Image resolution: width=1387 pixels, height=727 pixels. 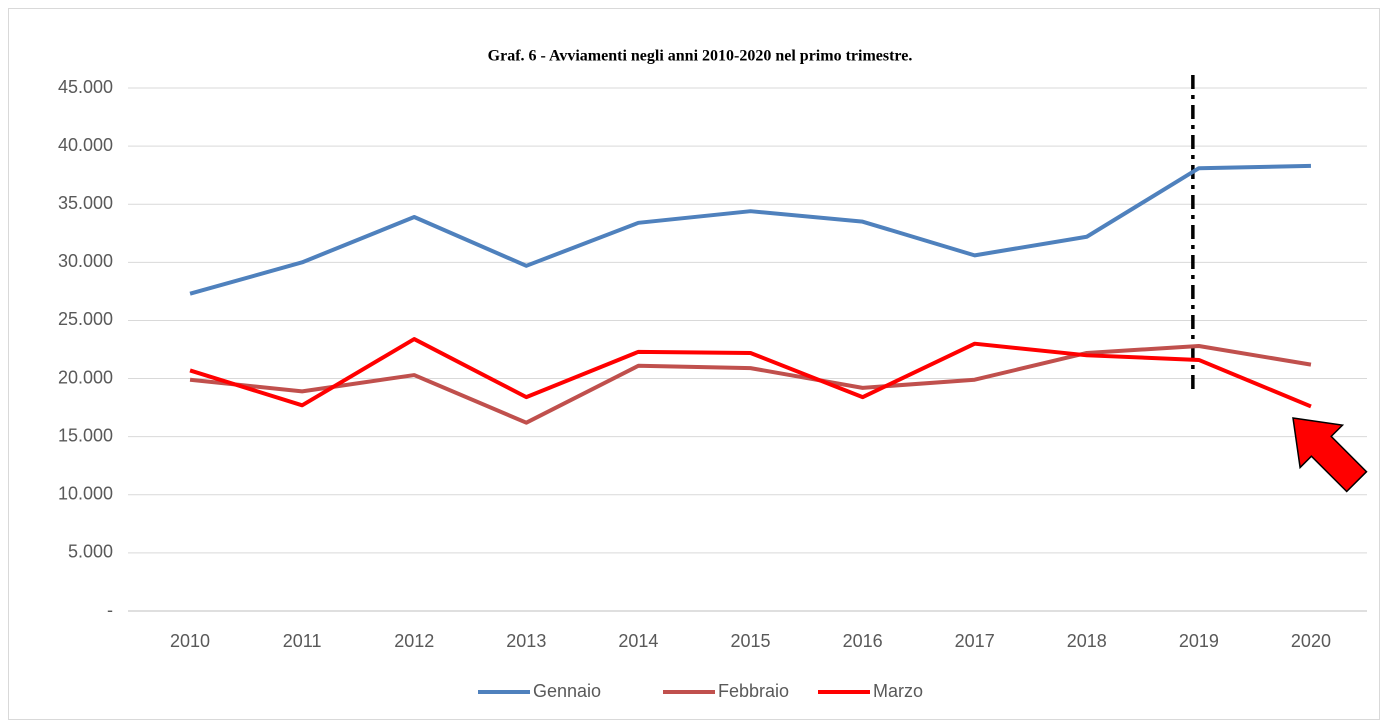 What do you see at coordinates (110, 610) in the screenshot?
I see `y-tick-label: -` at bounding box center [110, 610].